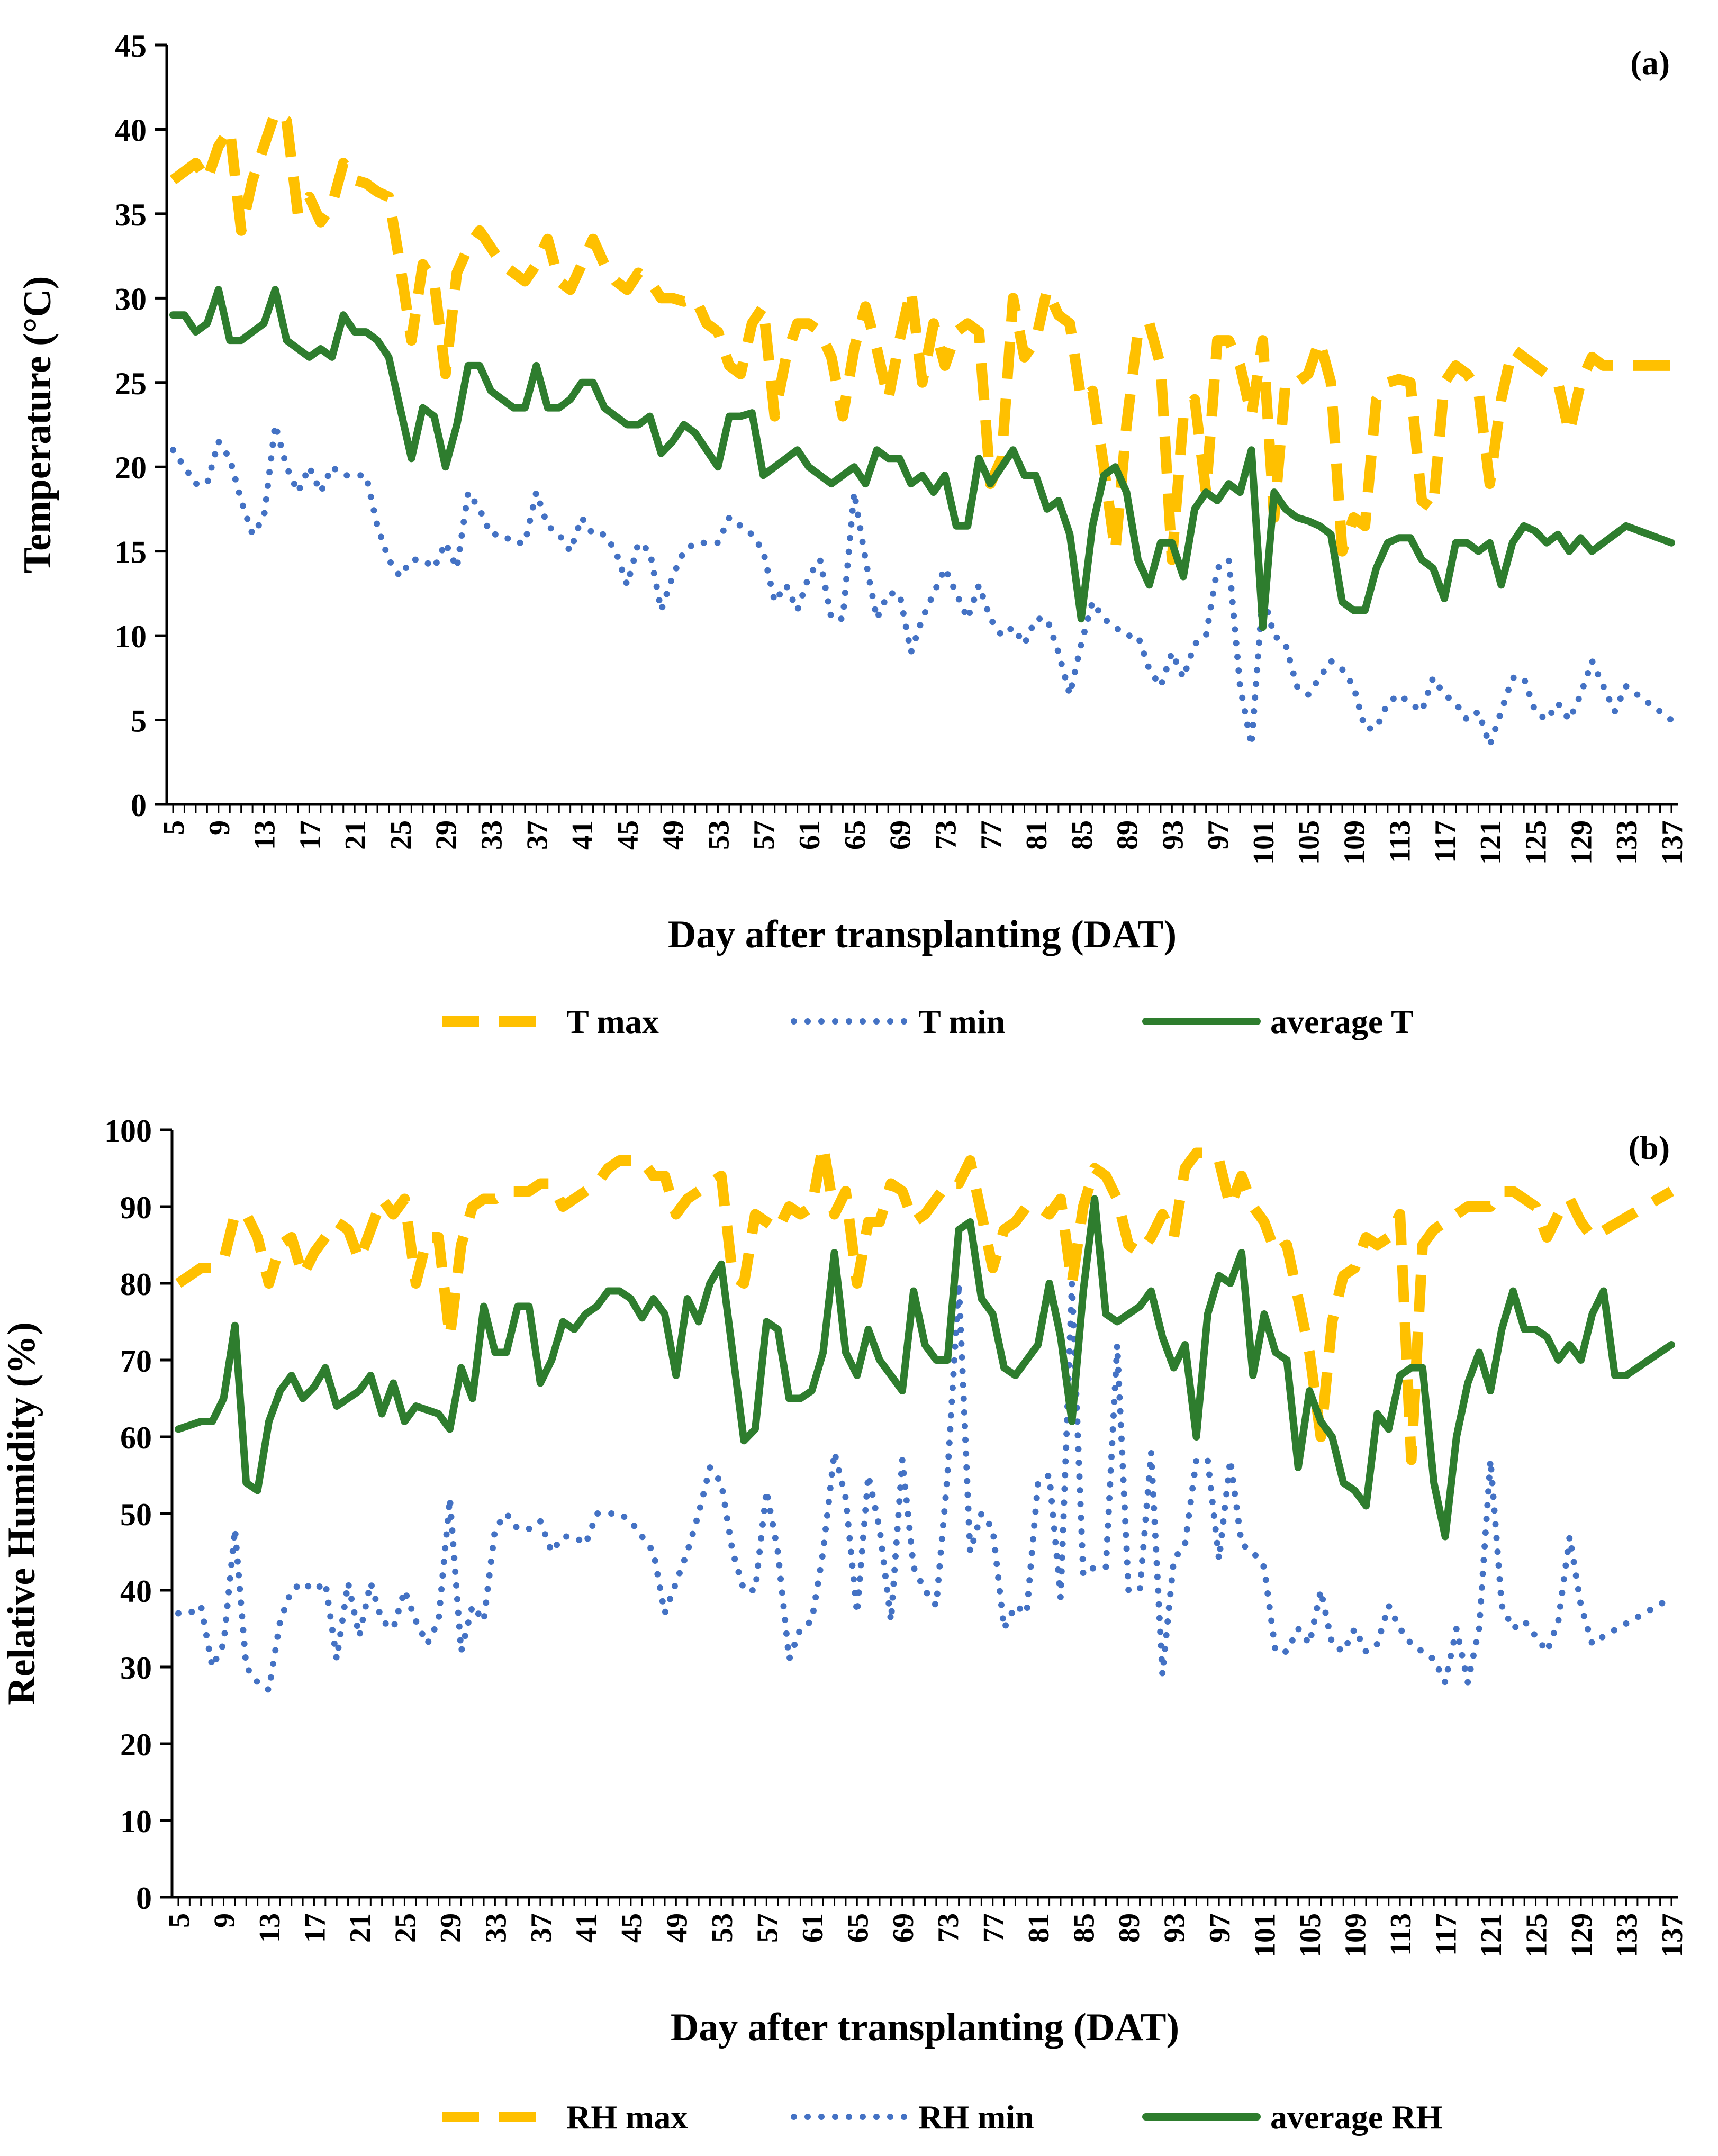 The height and width of the screenshot is (2156, 1718). What do you see at coordinates (1356, 1935) in the screenshot?
I see `x-tick-label: 109` at bounding box center [1356, 1935].